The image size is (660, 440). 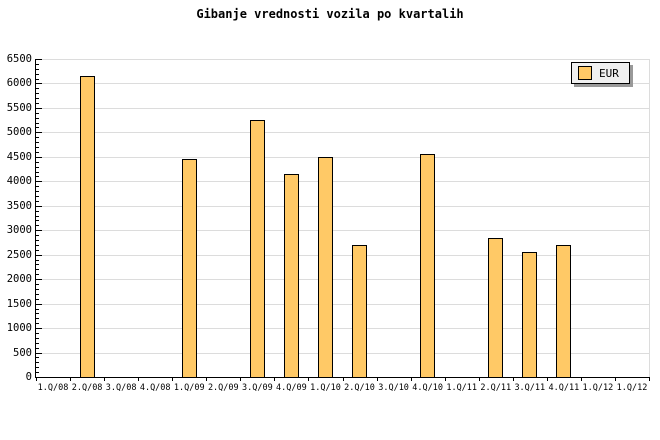 What do you see at coordinates (325, 266) in the screenshot?
I see `bar-1.Q/10` at bounding box center [325, 266].